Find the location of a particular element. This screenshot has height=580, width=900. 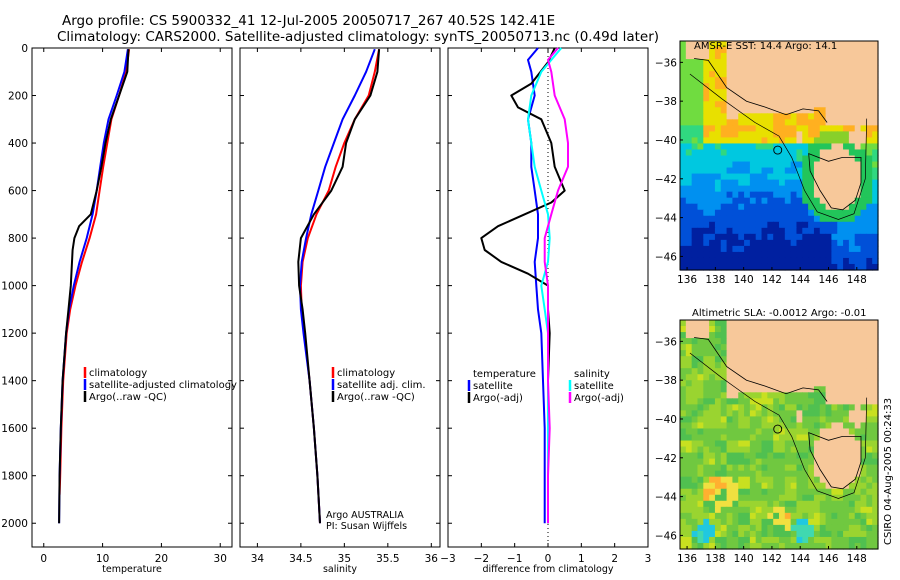

series-argo-raw-qc- is located at coordinates (339, 286).